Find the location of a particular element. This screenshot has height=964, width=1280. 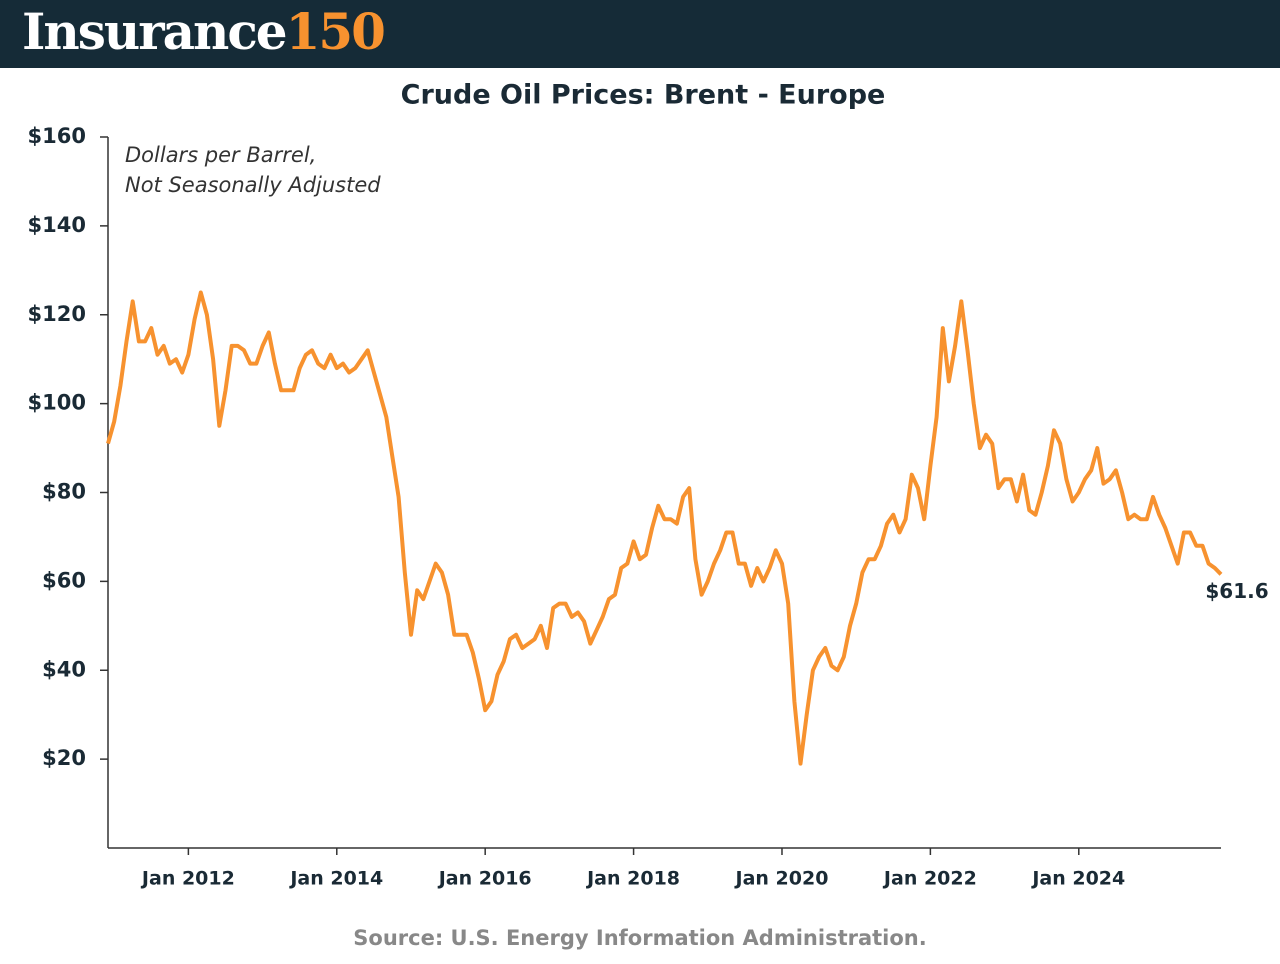

subtitle: Not Seasonally Adjusted is located at coordinates (253, 185).